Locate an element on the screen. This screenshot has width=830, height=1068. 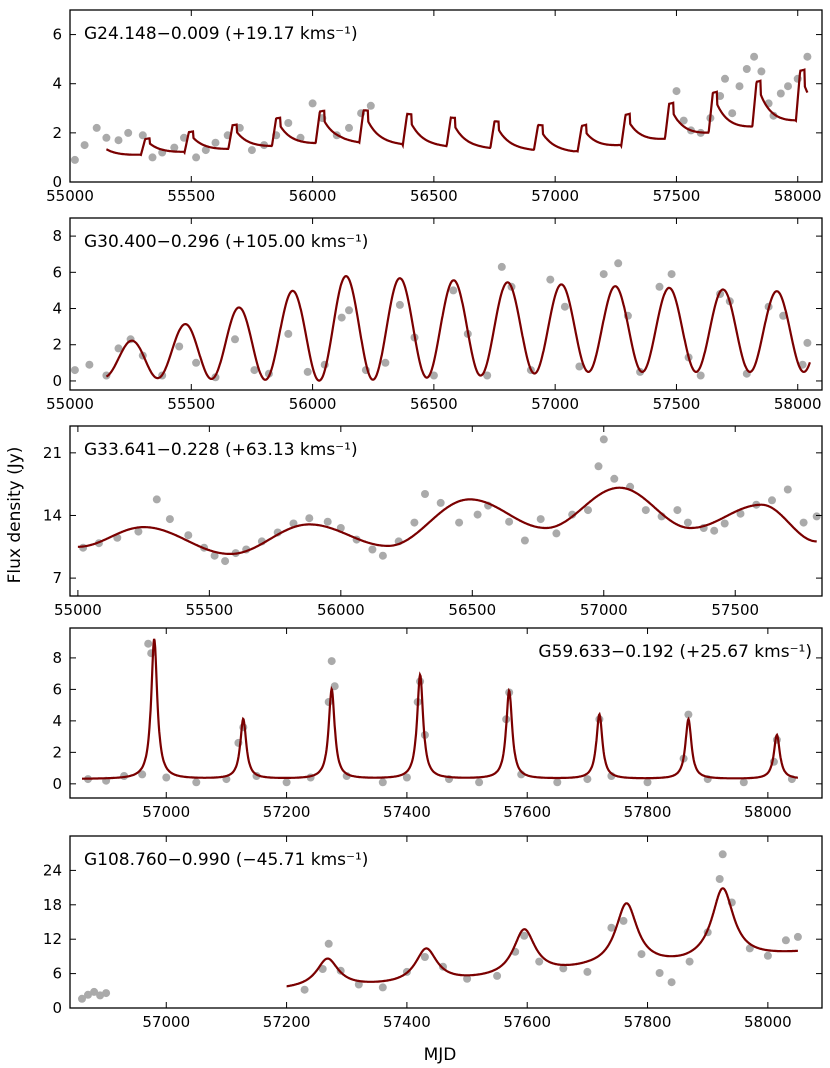
data-points is located at coordinates (441, 108).